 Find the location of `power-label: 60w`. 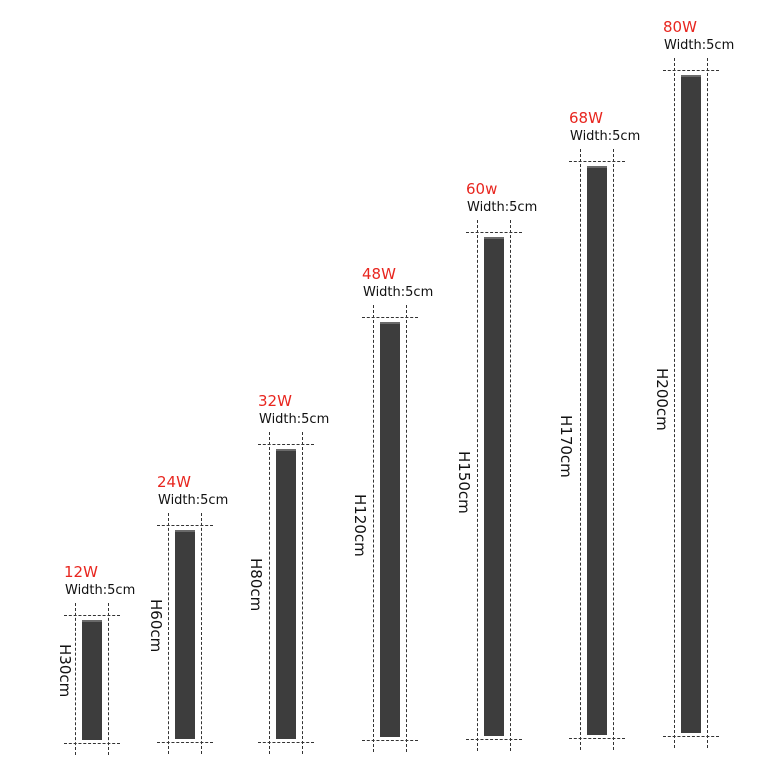

power-label: 60w is located at coordinates (482, 189).